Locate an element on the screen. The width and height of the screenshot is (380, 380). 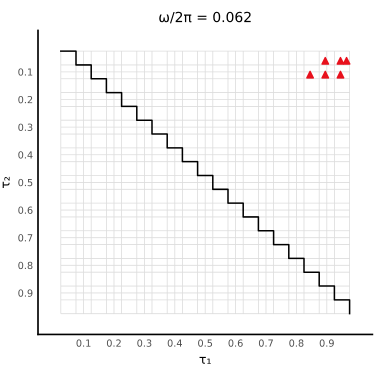
y-tick-label: 0.9 is located at coordinates (25, 293).